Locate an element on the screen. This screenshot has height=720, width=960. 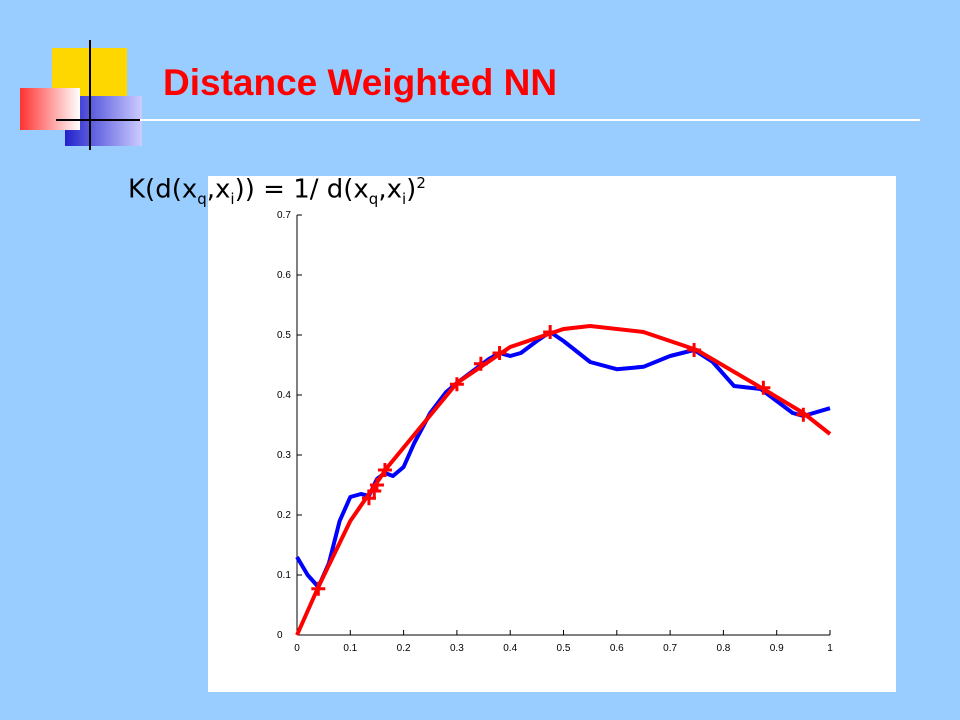
x-tick-label: 0 is located at coordinates (297, 648).